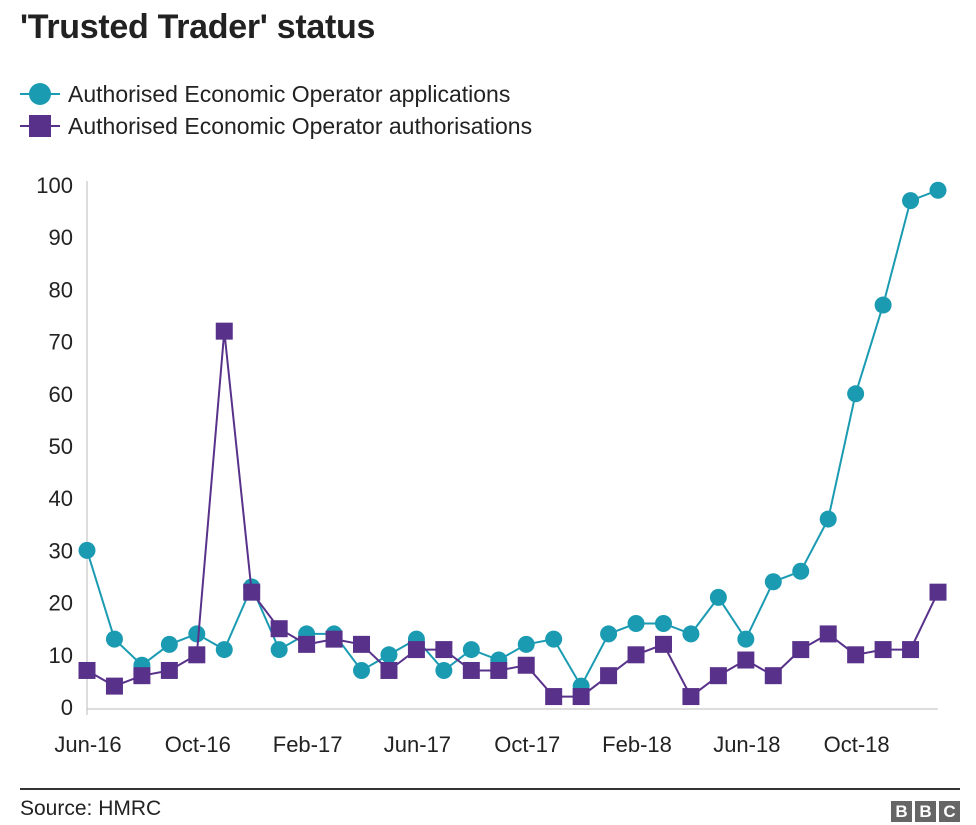 This screenshot has height=825, width=976. What do you see at coordinates (490, 789) in the screenshot?
I see `footer-rule` at bounding box center [490, 789].